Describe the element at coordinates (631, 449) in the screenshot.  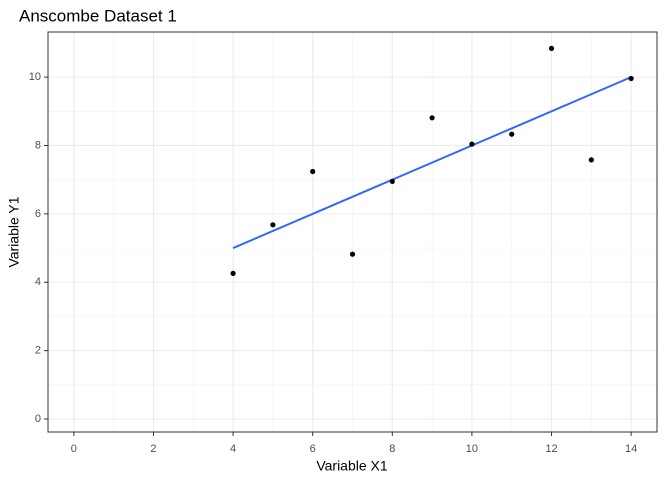
I see `x-tick-label: 14` at that location.